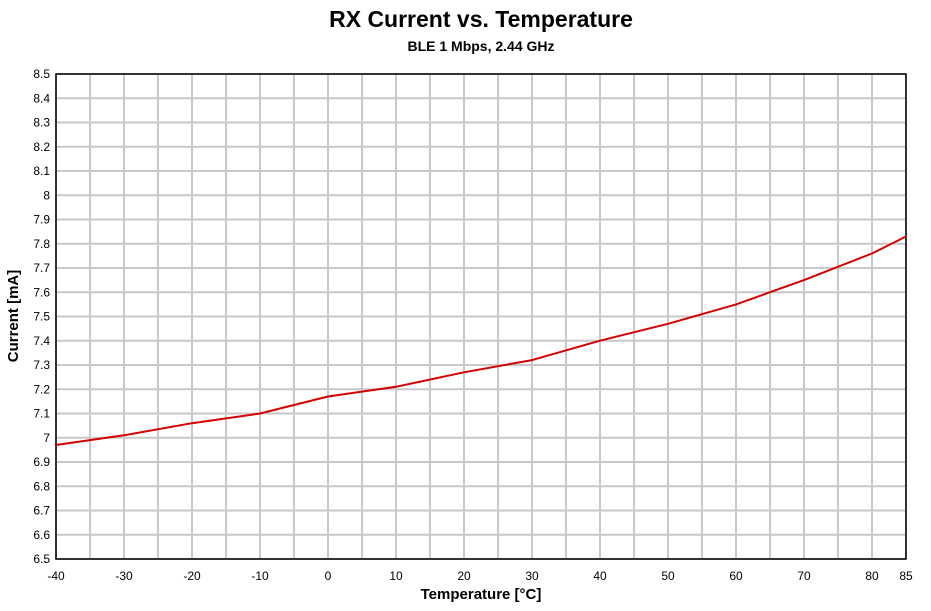 This screenshot has width=931, height=611. I want to click on x-tick-label: 60, so click(736, 576).